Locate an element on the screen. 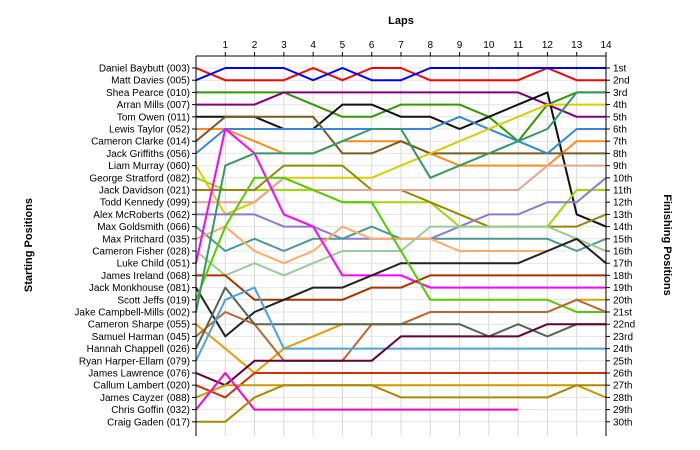  lap-label-2: 2 is located at coordinates (255, 45).